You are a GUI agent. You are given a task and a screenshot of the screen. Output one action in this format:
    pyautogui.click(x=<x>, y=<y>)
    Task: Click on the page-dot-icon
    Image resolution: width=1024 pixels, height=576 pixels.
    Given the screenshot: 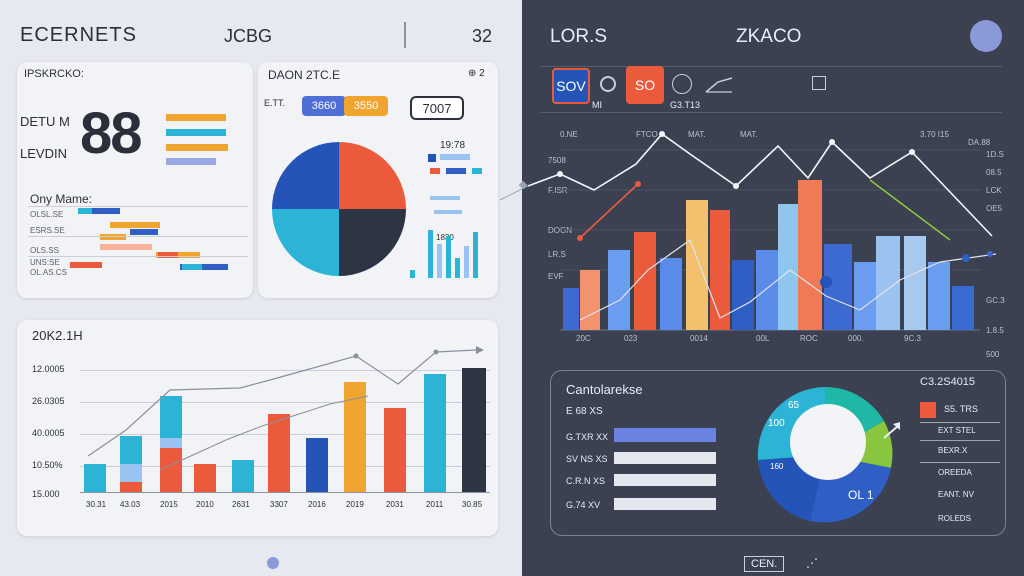 What is the action you would take?
    pyautogui.click(x=273, y=563)
    